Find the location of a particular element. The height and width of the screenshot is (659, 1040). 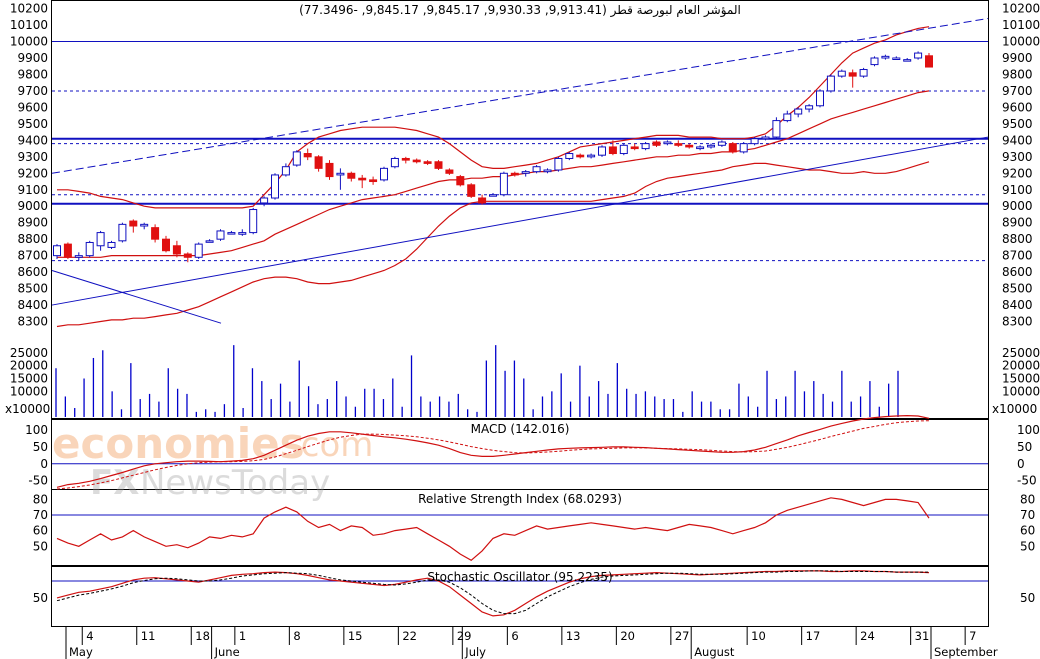

x-axis-month-label: July is located at coordinates (475, 652).